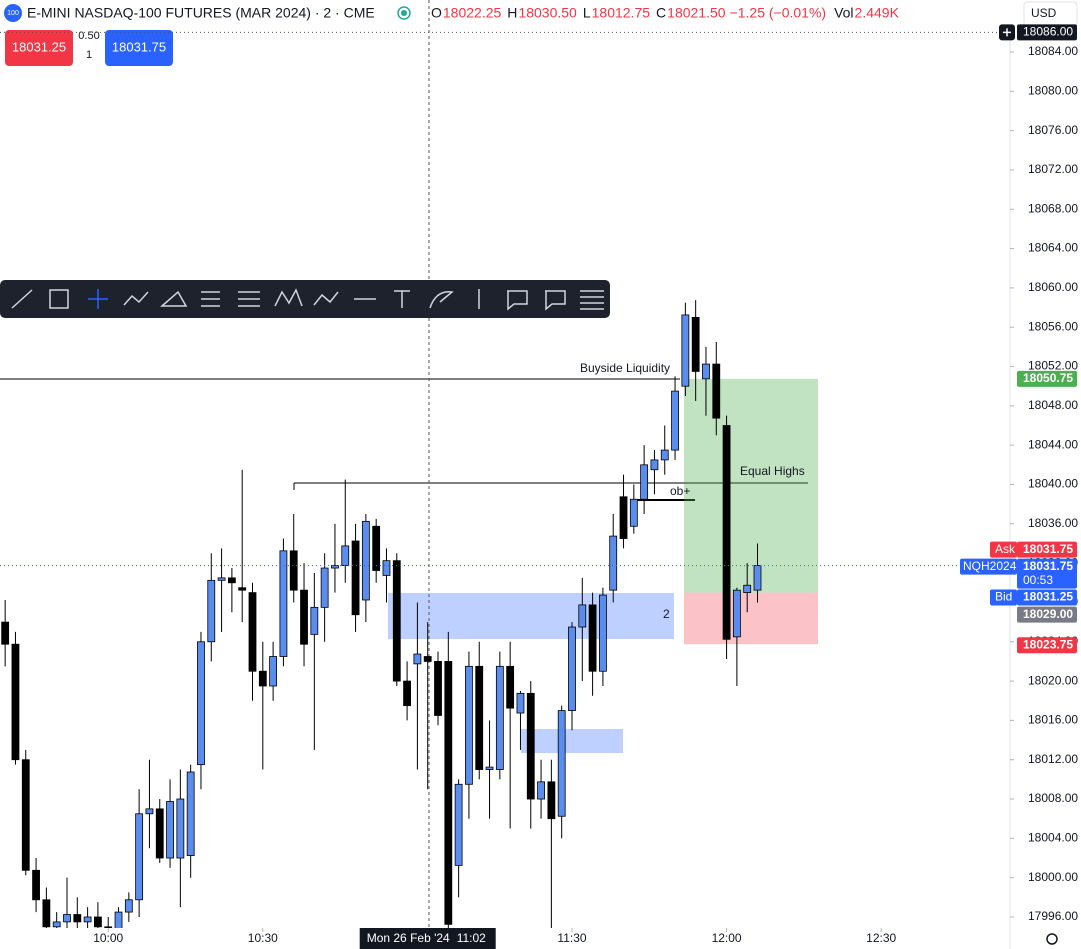  What do you see at coordinates (517, 300) in the screenshot?
I see `tool-callout` at bounding box center [517, 300].